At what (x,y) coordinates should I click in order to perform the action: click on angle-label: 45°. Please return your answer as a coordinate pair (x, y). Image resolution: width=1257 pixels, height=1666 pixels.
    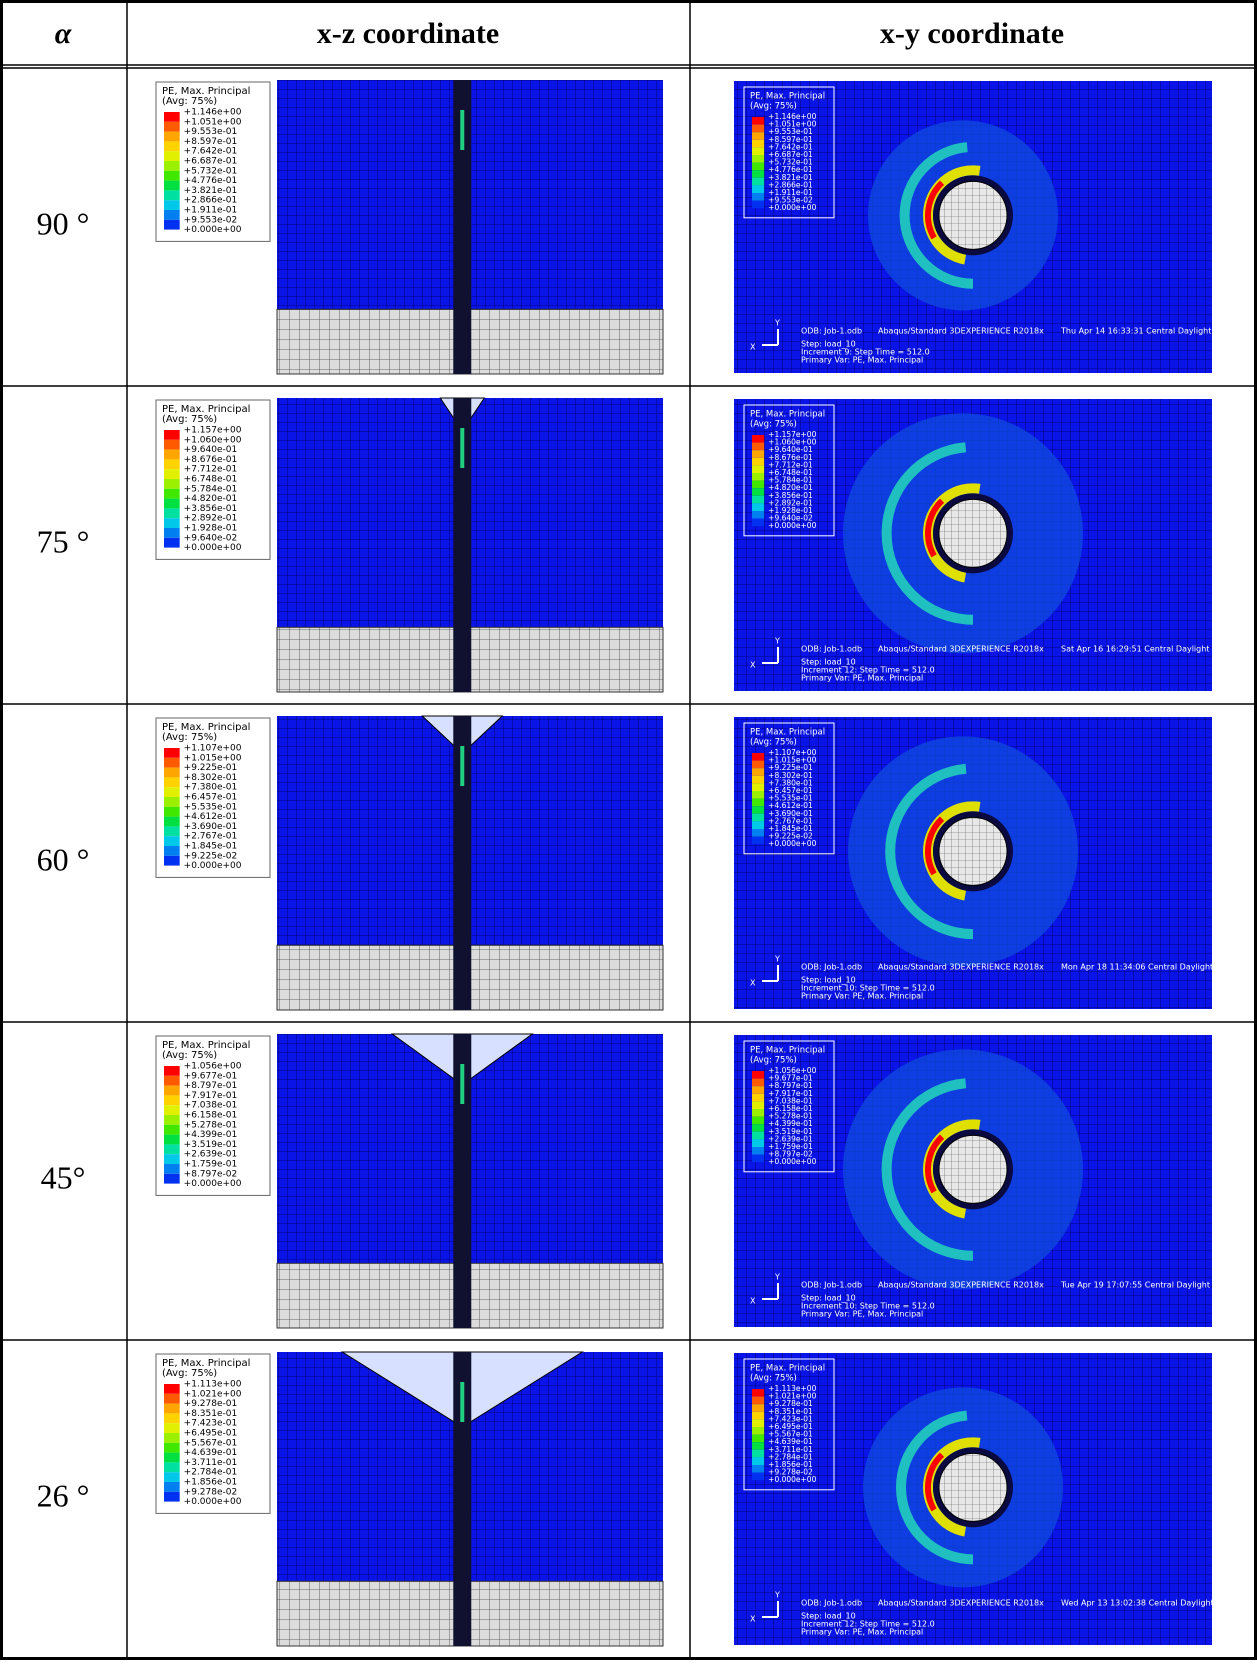
    Looking at the image, I should click on (63, 1177).